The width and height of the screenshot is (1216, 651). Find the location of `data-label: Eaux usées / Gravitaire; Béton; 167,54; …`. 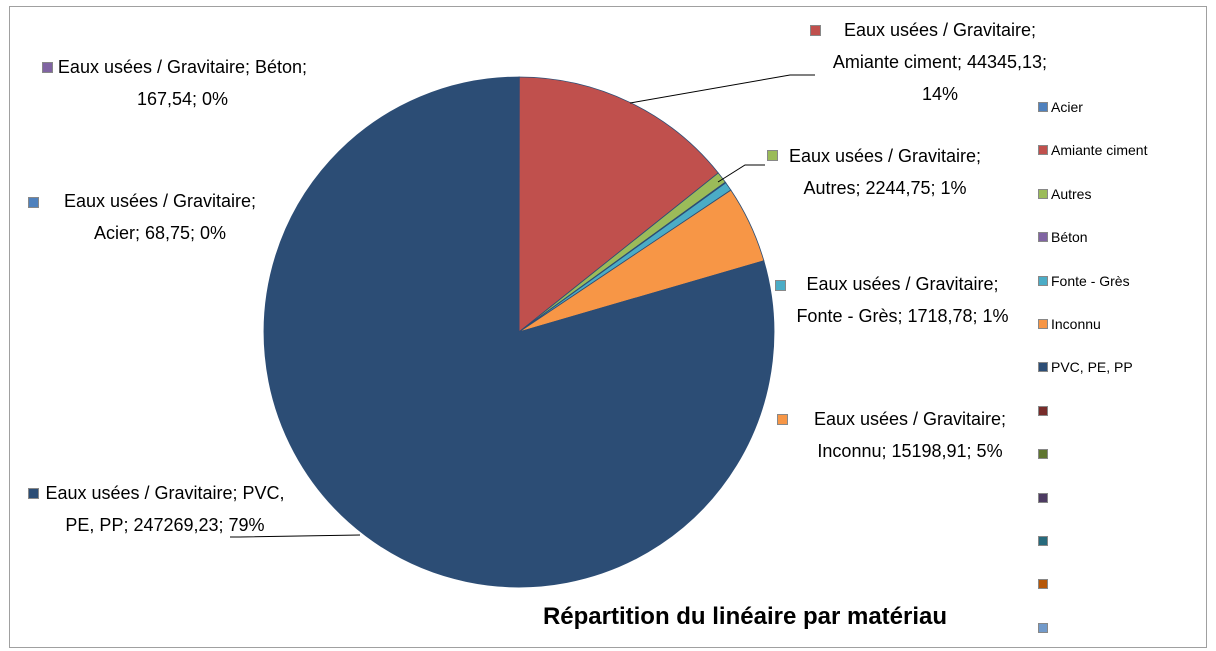

data-label: Eaux usées / Gravitaire; Béton; 167,54; … is located at coordinates (182, 83).